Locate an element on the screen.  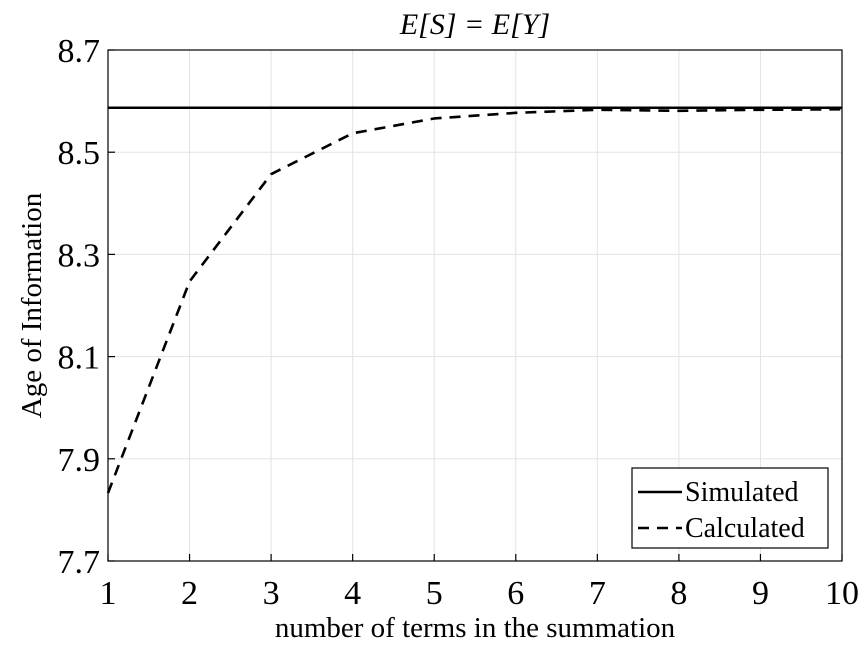
x-tick-label: 7 is located at coordinates (597, 593).